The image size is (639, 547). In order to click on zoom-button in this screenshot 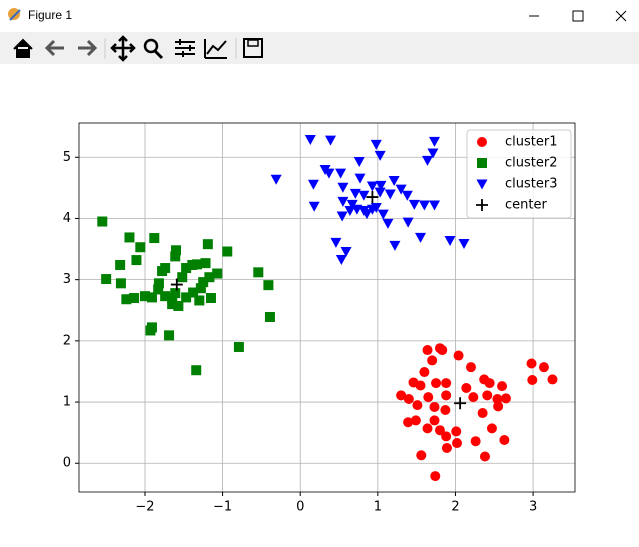, I will do `click(153, 49)`.